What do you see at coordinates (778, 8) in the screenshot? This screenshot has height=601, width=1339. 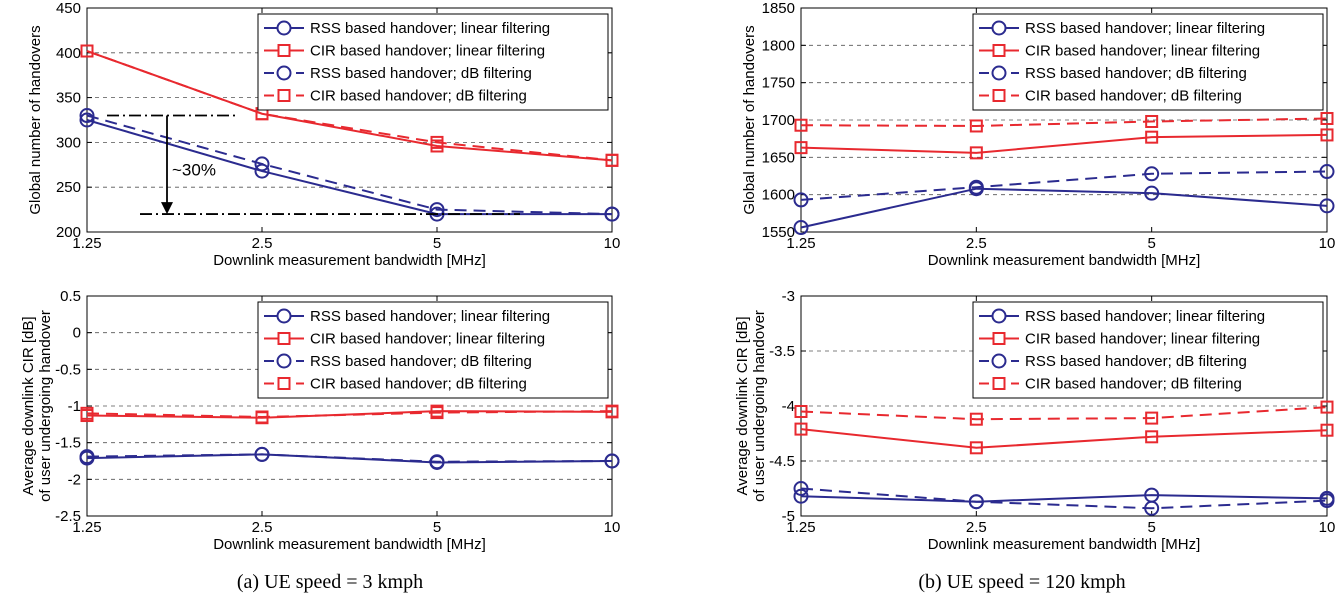 I see `y-tick-label: 1850` at bounding box center [778, 8].